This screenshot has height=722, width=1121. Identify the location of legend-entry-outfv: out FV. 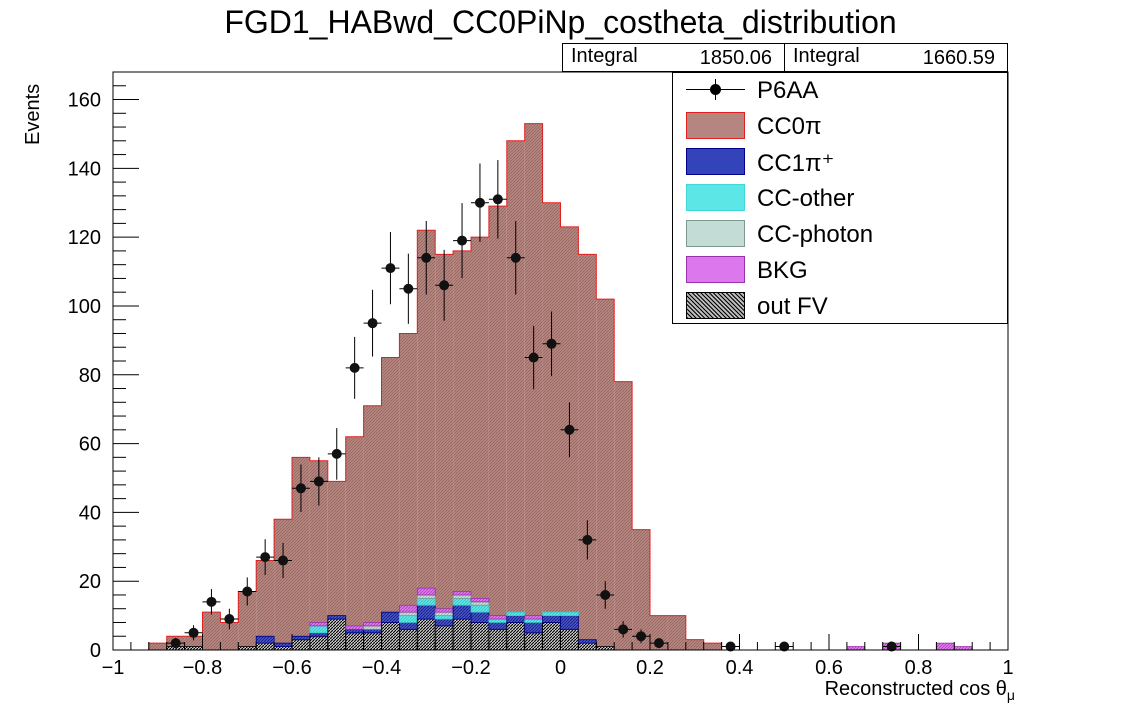
(840, 307).